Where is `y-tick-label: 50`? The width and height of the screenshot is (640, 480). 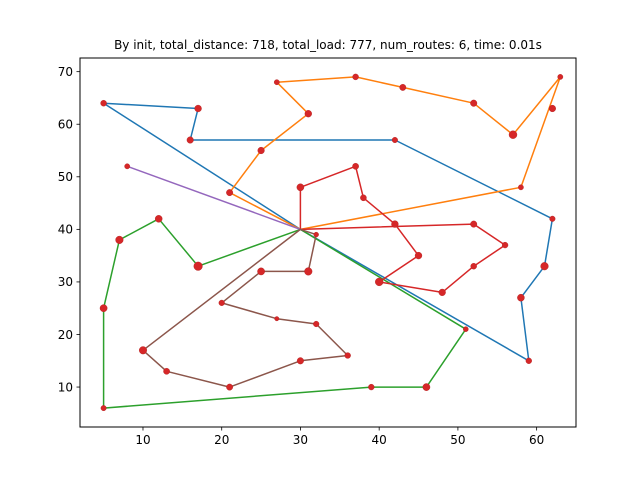
y-tick-label: 50 is located at coordinates (65, 177).